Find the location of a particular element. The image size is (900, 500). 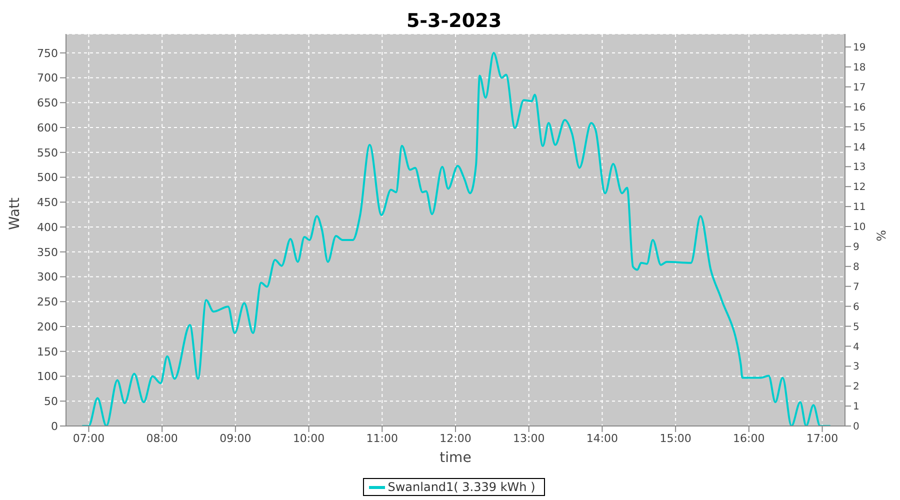

y-tick-label: 300 is located at coordinates (47, 277).